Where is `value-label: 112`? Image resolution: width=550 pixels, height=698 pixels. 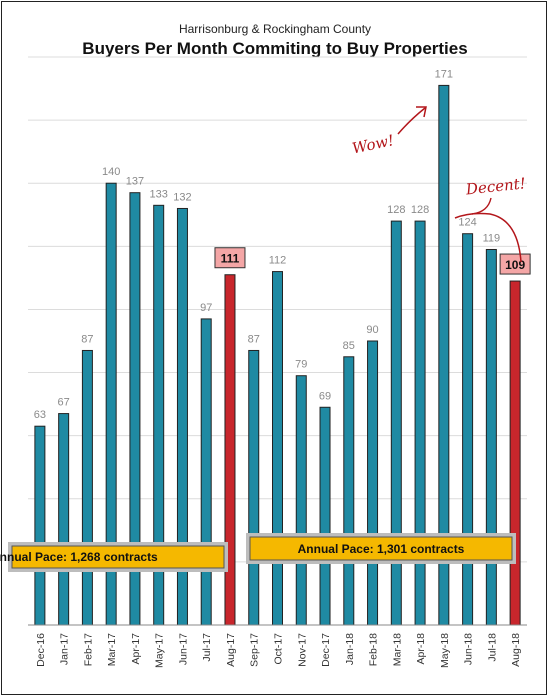
value-label: 112 is located at coordinates (278, 261).